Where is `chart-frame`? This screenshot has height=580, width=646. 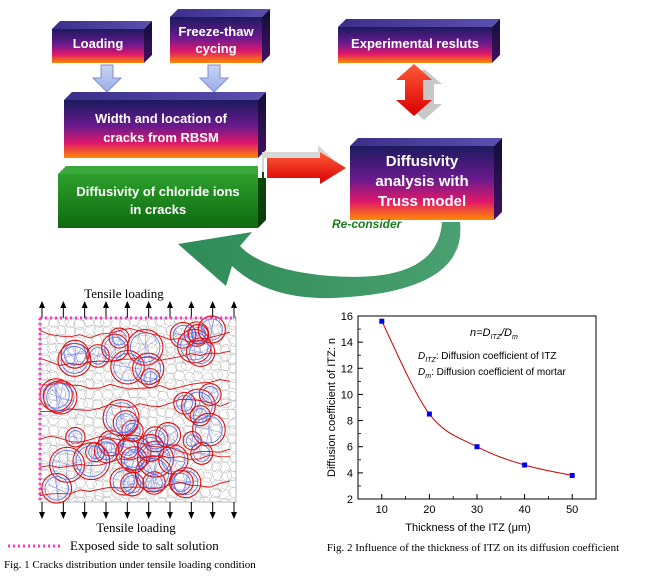 chart-frame is located at coordinates (477, 407).